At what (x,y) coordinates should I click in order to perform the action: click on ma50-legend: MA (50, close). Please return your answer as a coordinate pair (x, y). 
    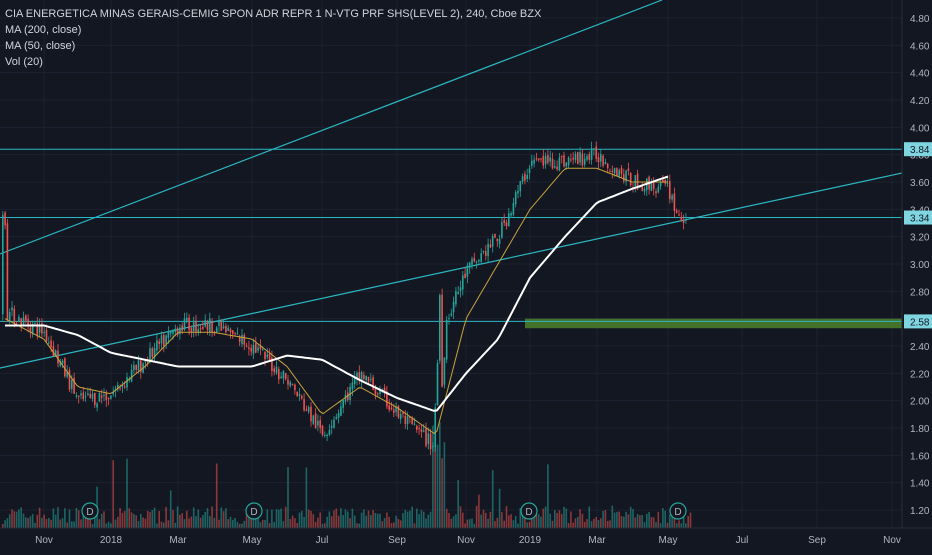
    Looking at the image, I should click on (40, 46).